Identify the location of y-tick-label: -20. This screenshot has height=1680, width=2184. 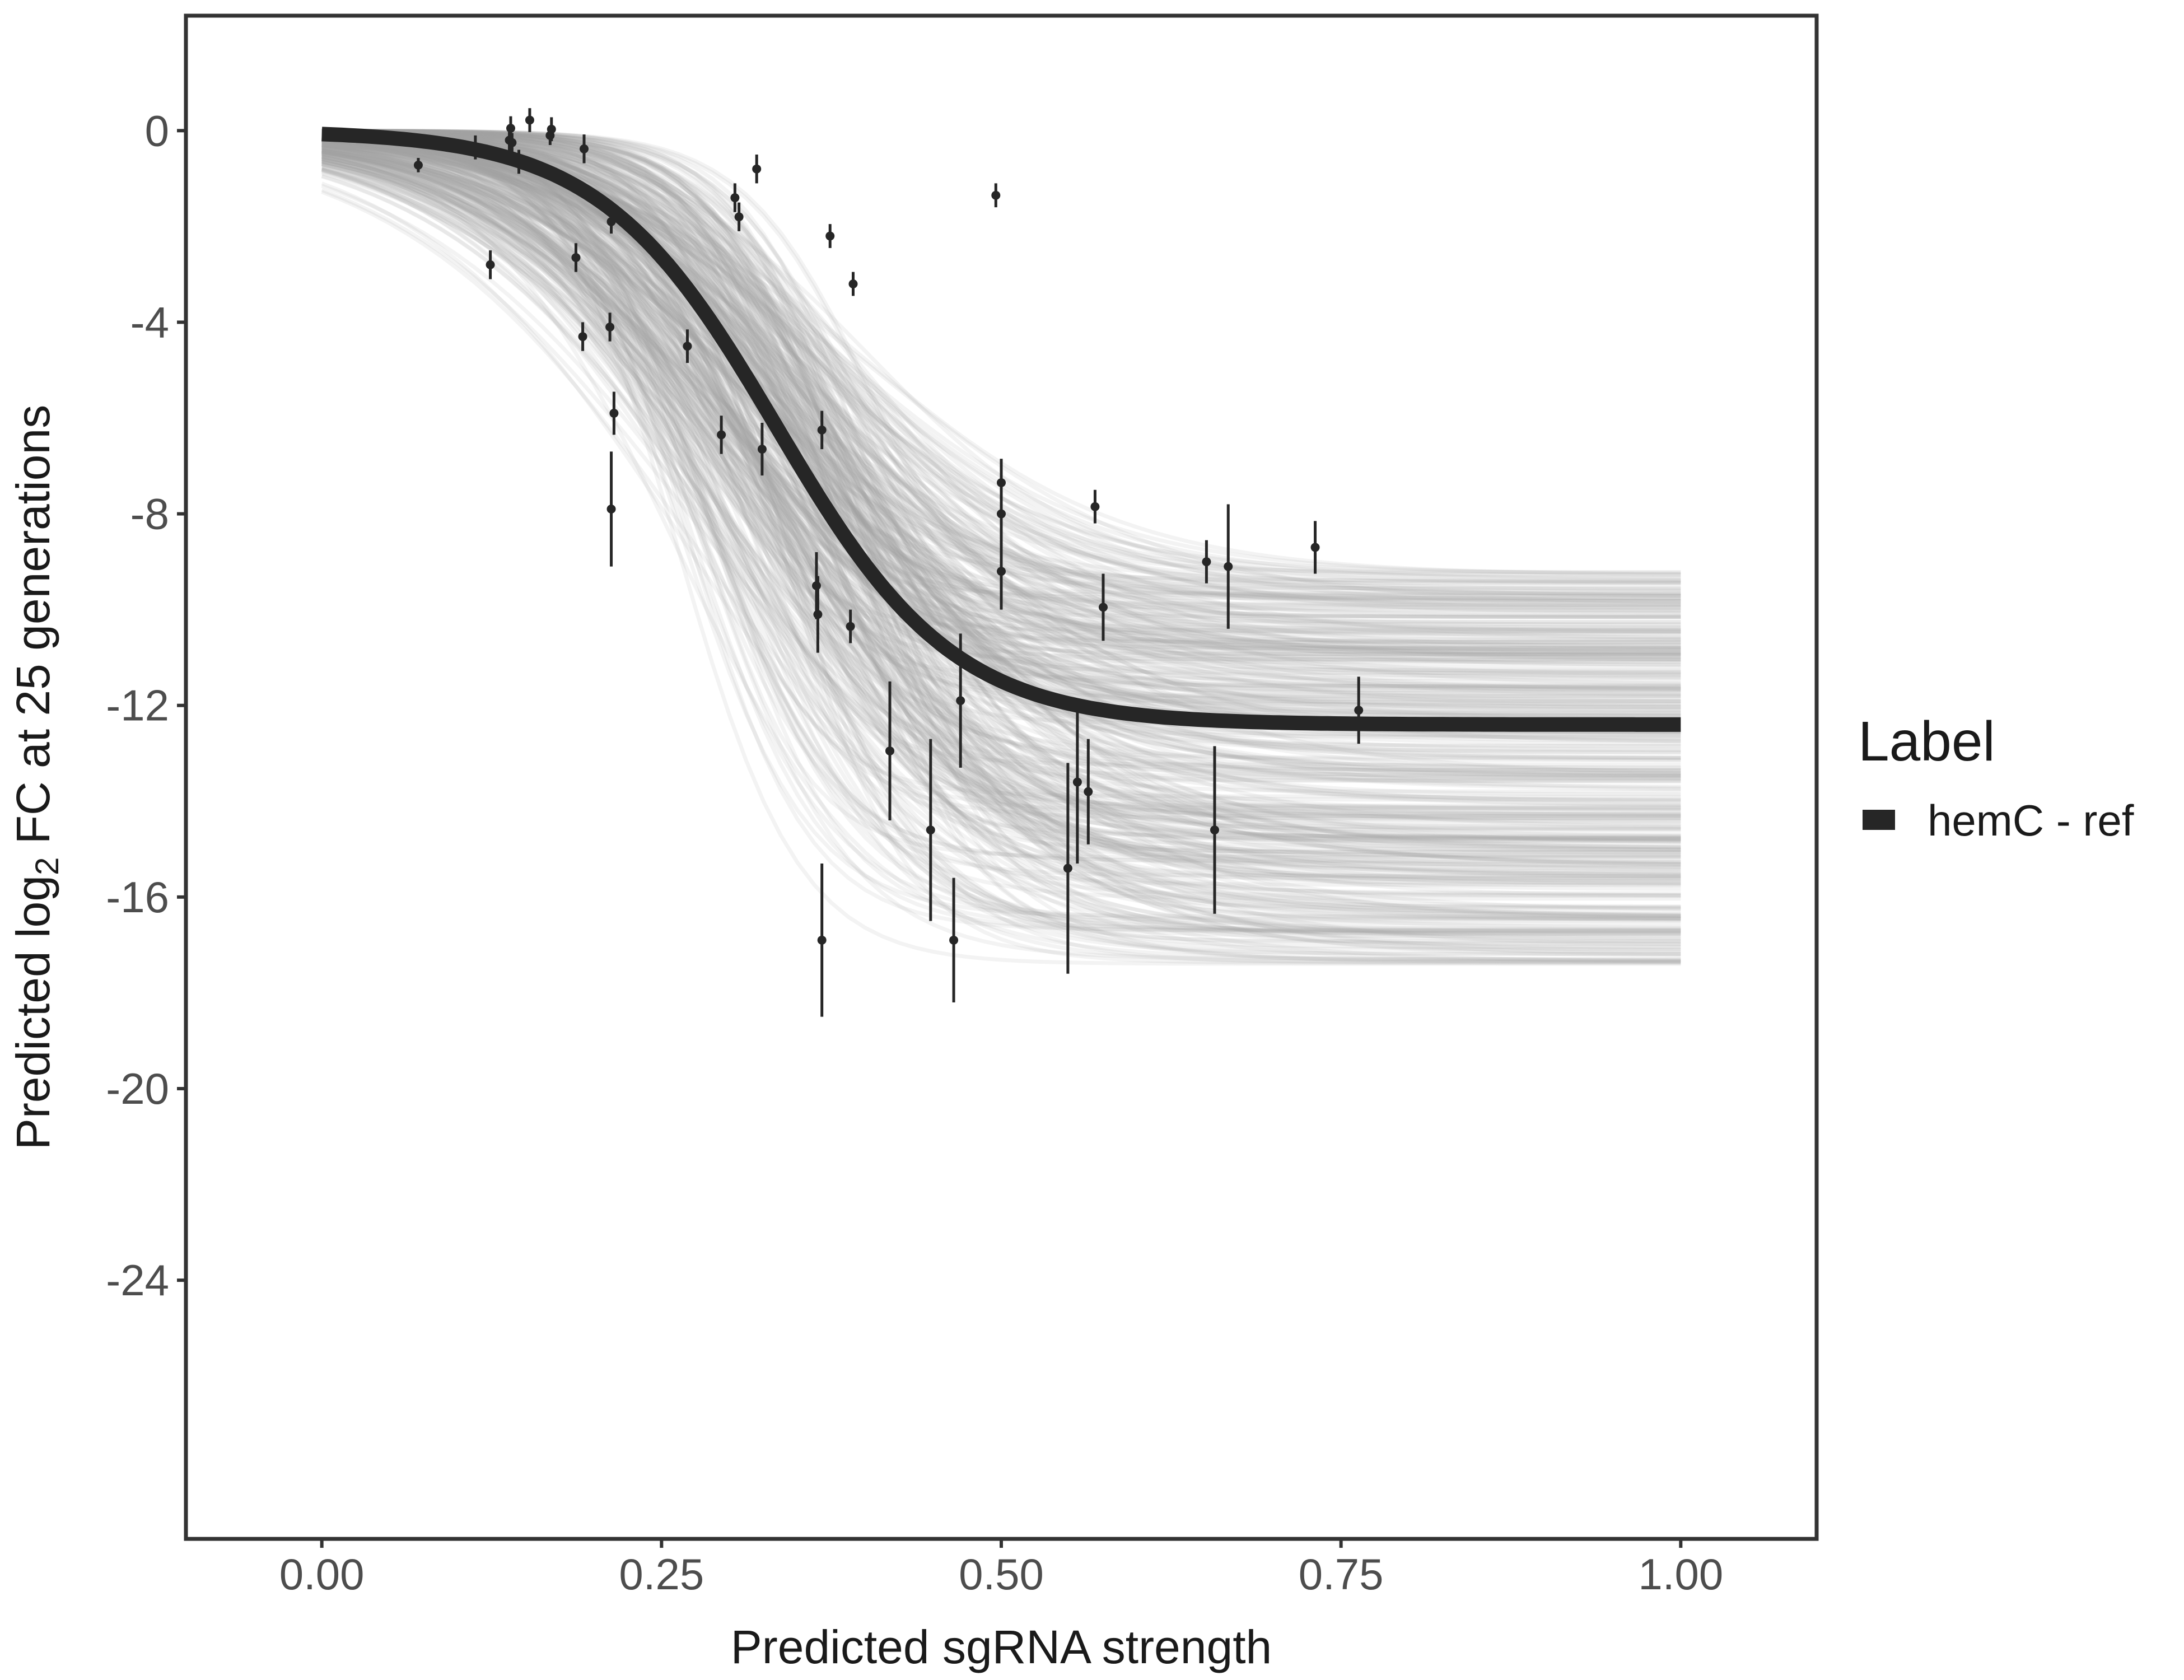
(138, 1088).